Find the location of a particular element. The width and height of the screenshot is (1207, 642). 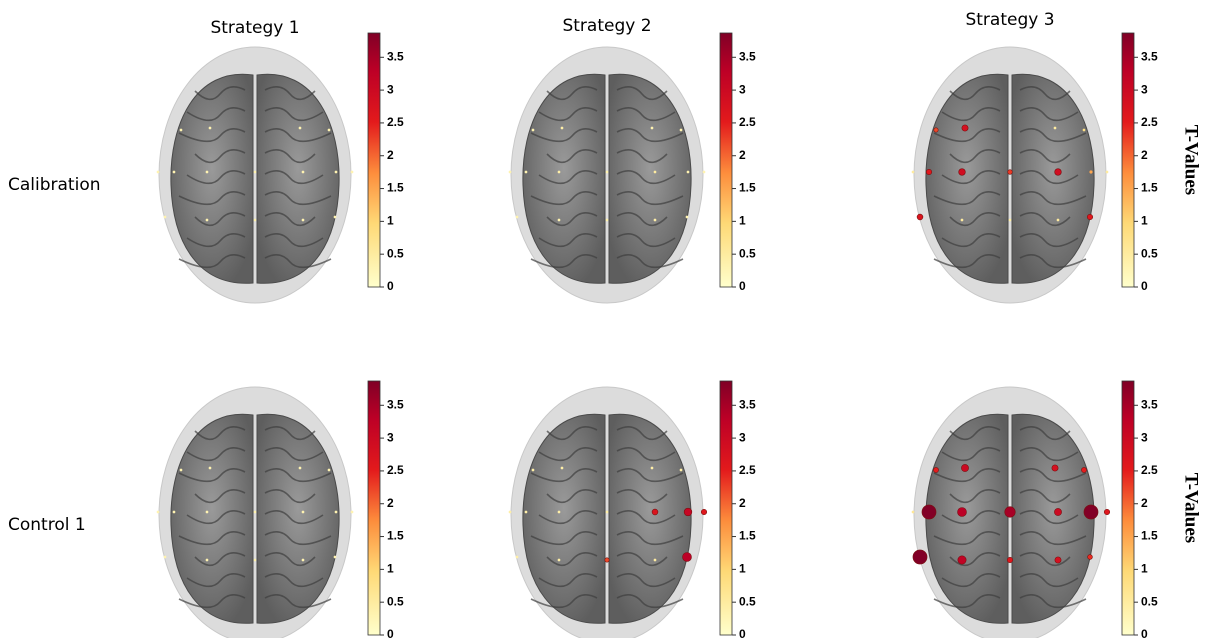

colorbar-tick-label: 2 is located at coordinates (742, 503).